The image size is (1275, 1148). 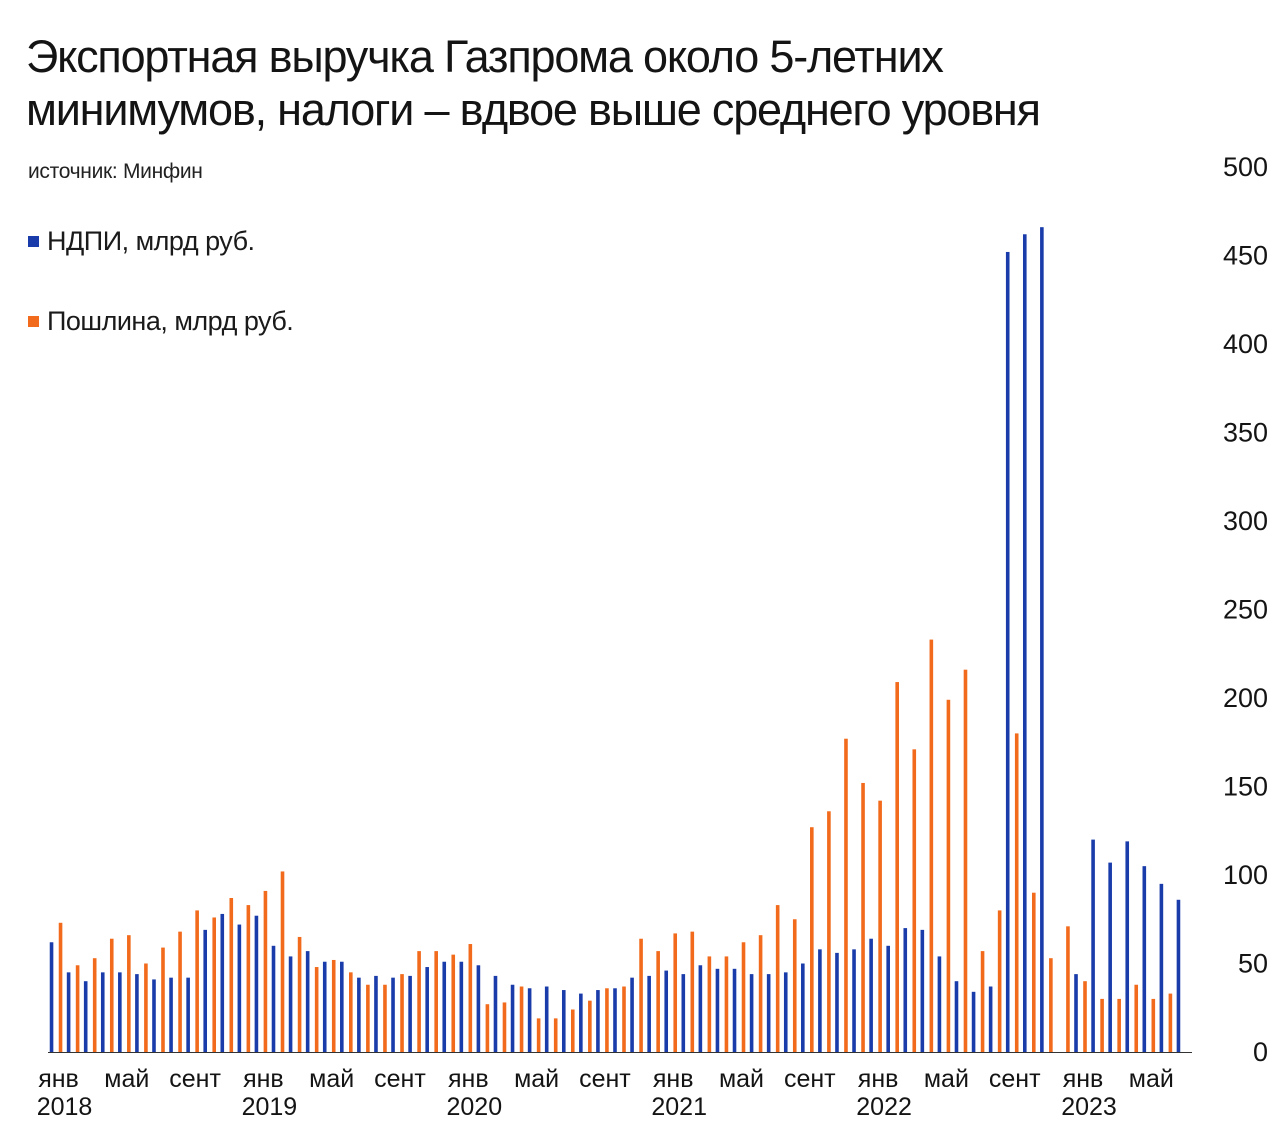 I want to click on source-note: источник: Минфин, so click(x=115, y=171).